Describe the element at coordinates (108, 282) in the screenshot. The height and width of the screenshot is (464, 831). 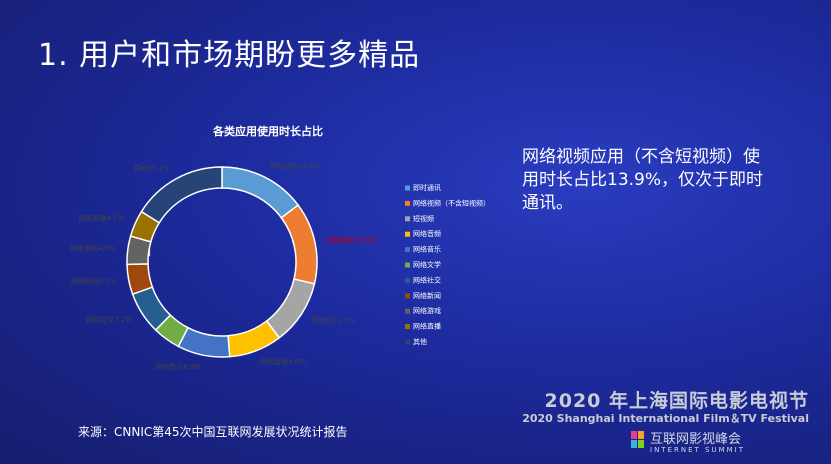
I see `label-value: 5.1%` at that location.